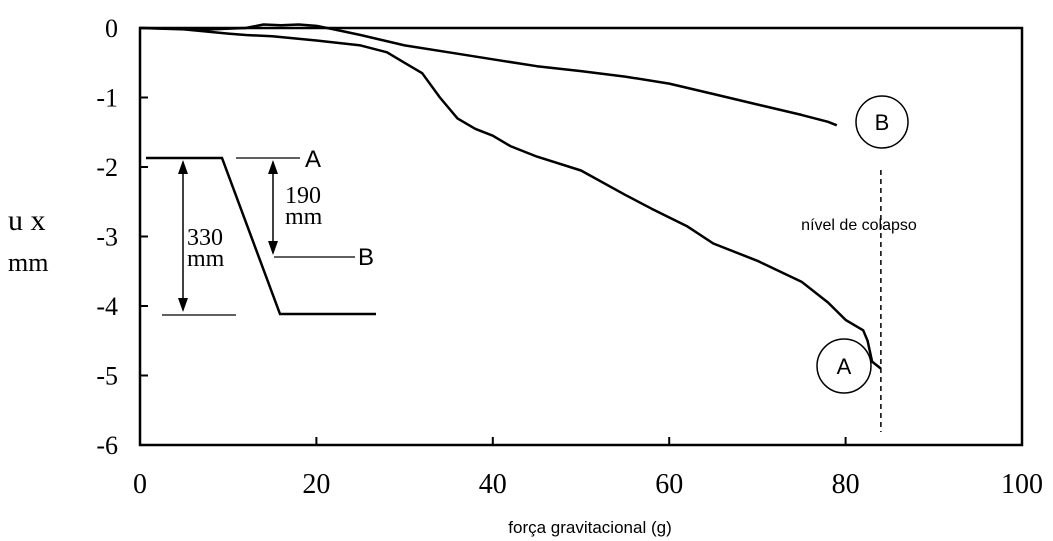 The height and width of the screenshot is (541, 1053). What do you see at coordinates (313, 159) in the screenshot?
I see `inset-label-a: A` at bounding box center [313, 159].